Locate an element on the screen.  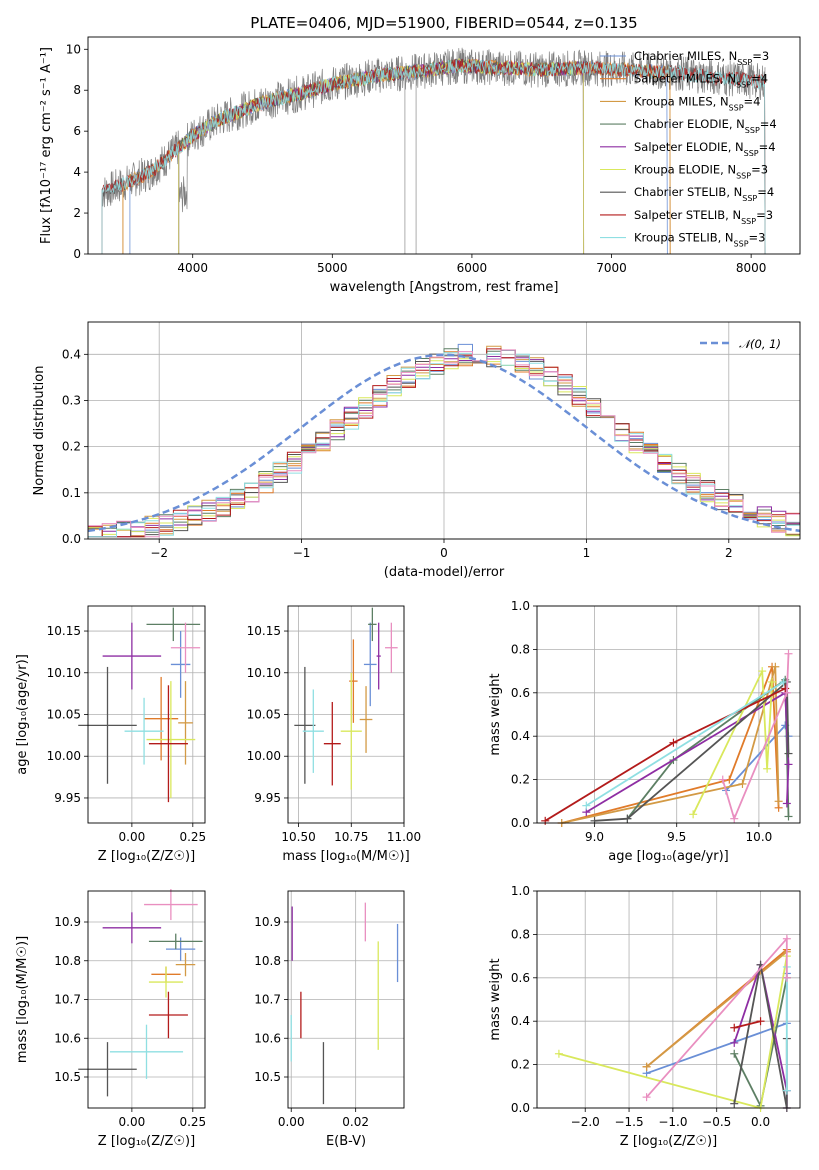
weight-line-chabrier_miles is located at coordinates (757, 757).